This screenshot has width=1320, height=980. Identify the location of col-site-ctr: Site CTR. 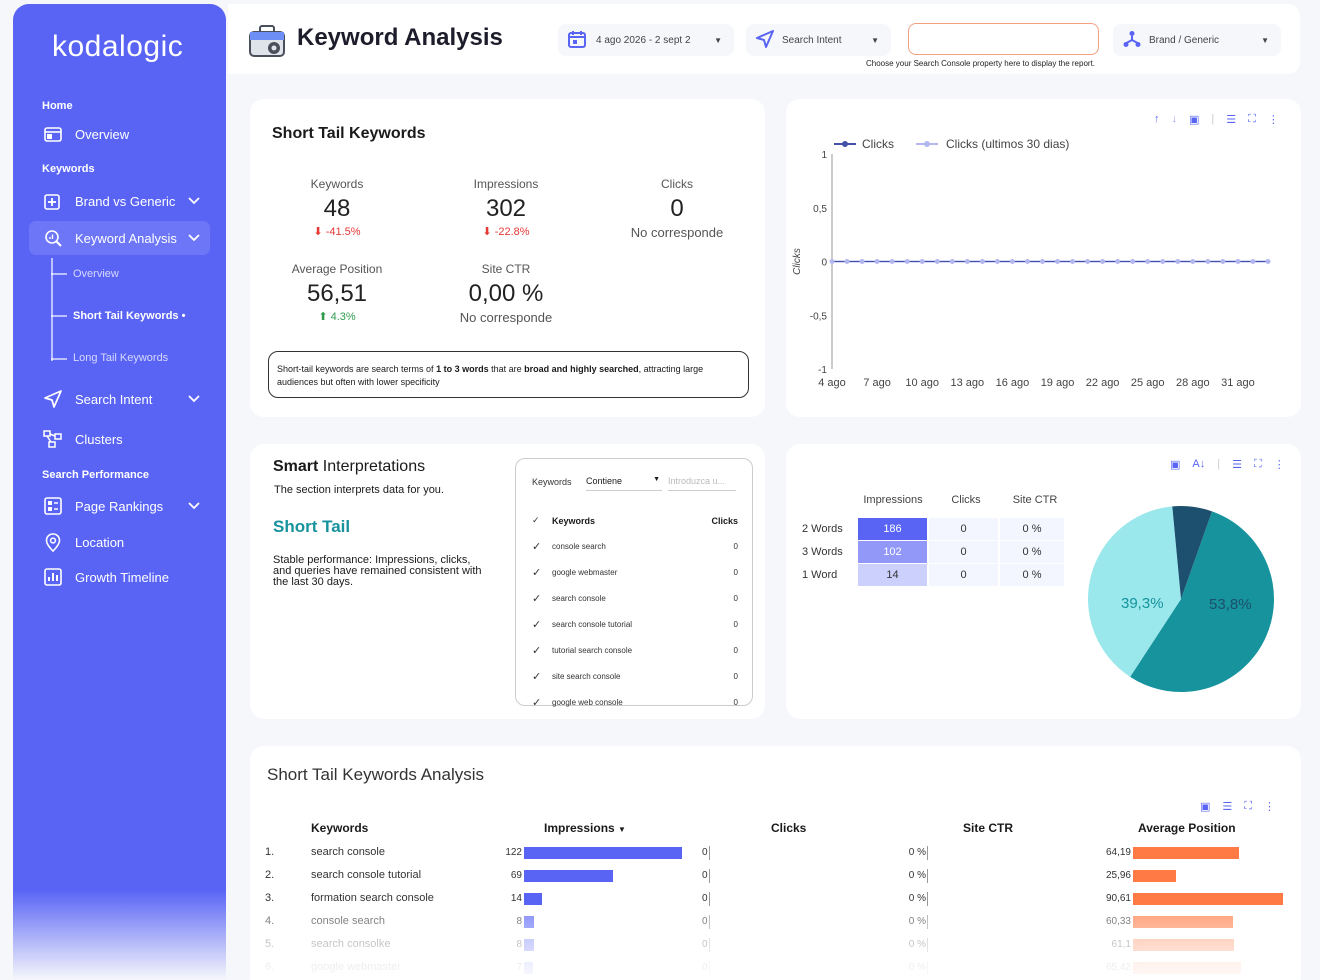
(988, 828).